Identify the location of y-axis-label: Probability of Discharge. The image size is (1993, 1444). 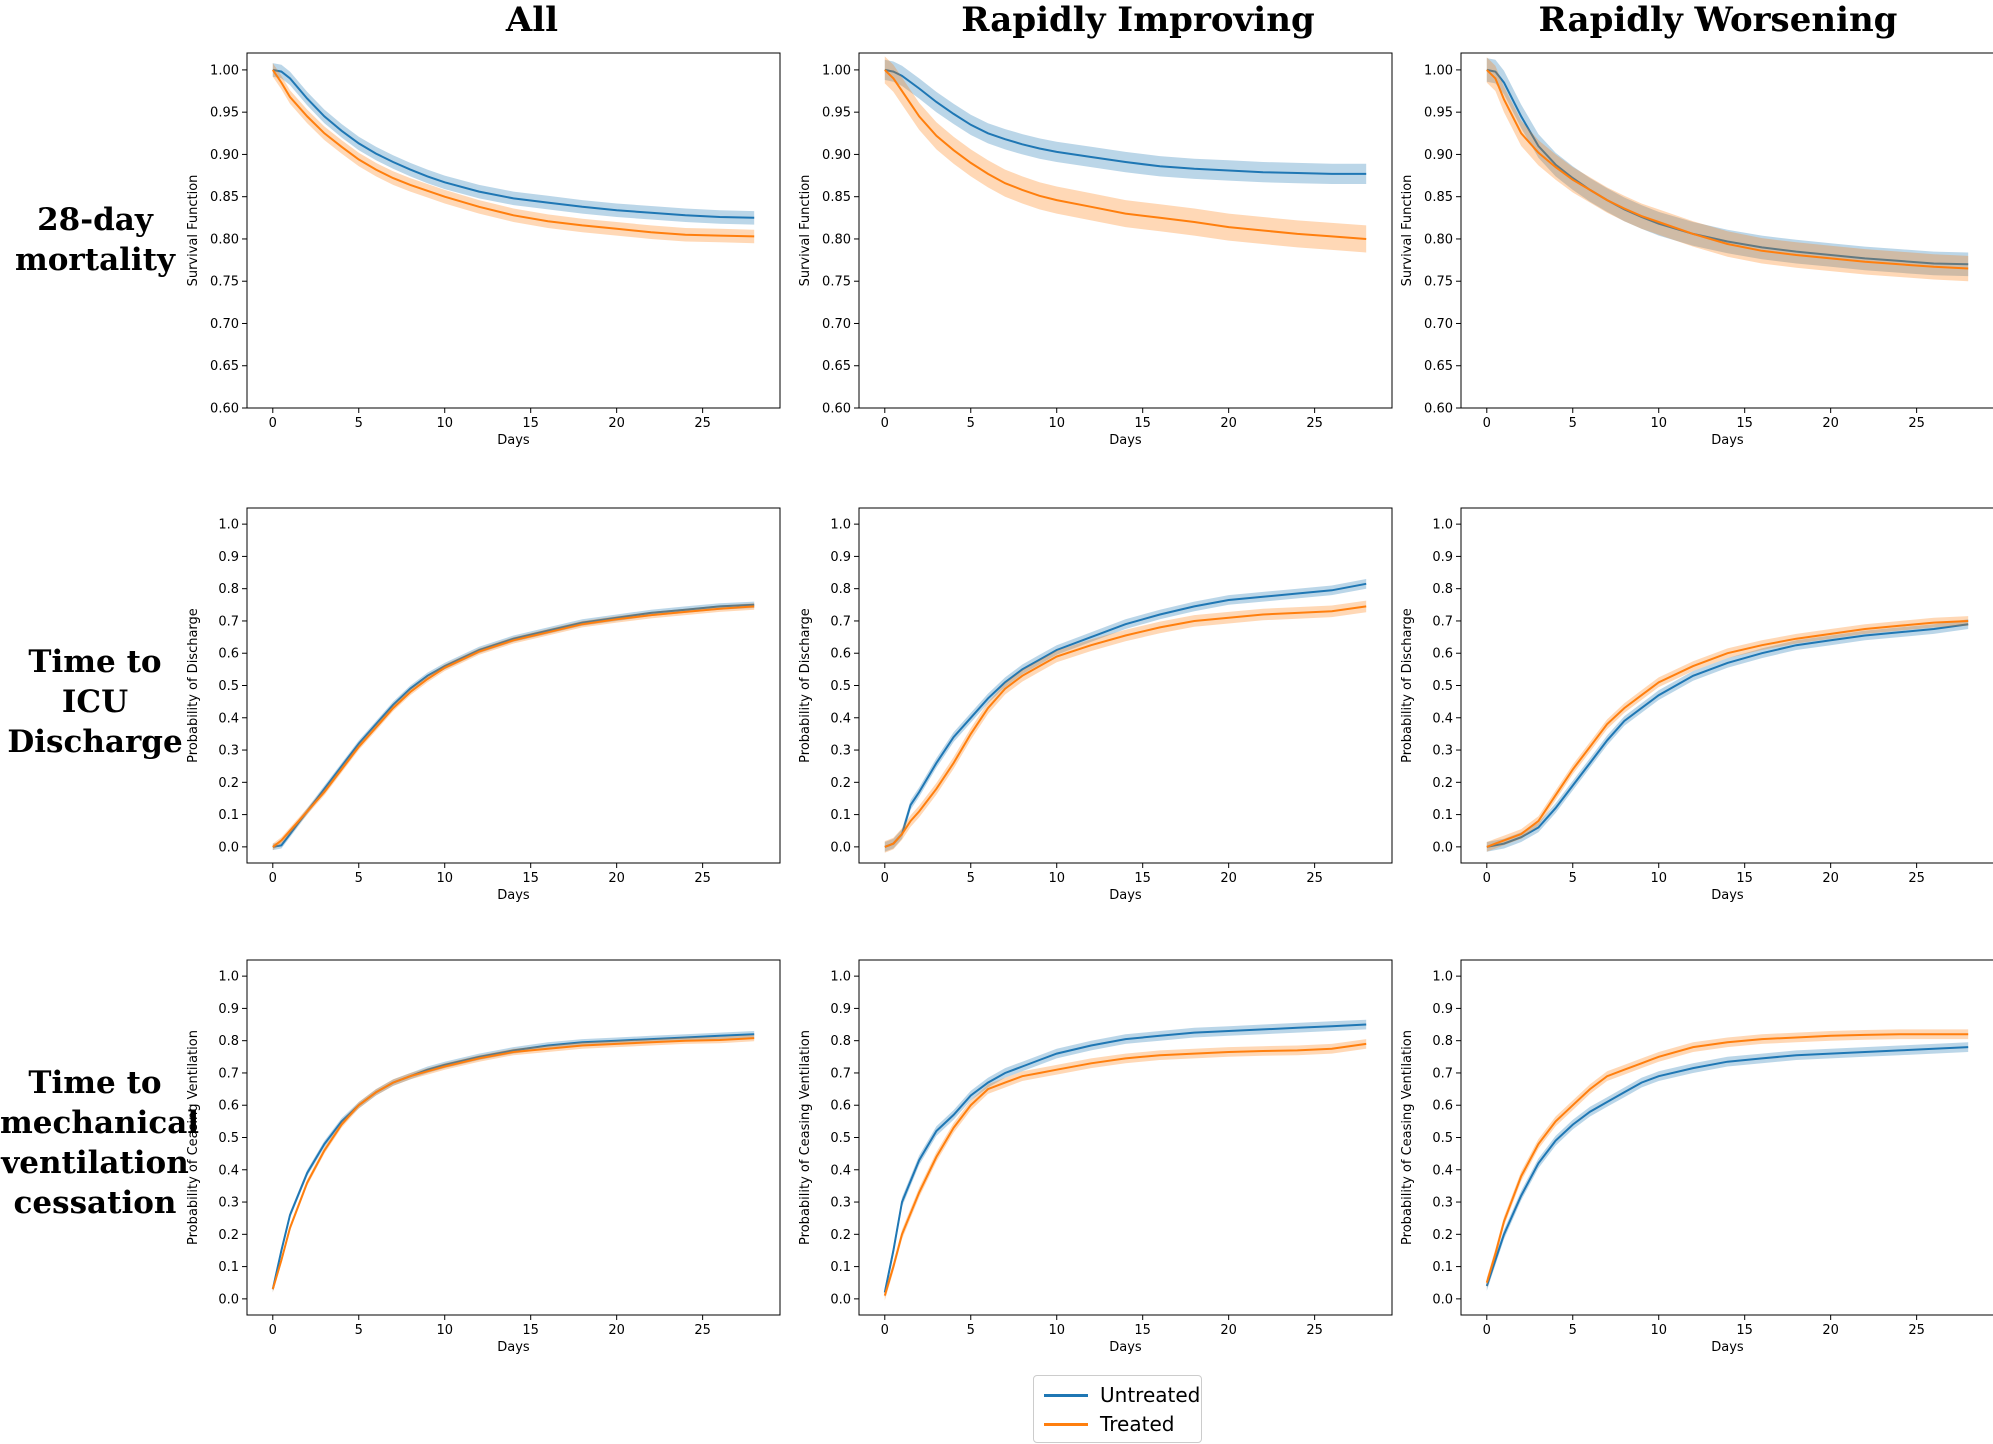
(1407, 685).